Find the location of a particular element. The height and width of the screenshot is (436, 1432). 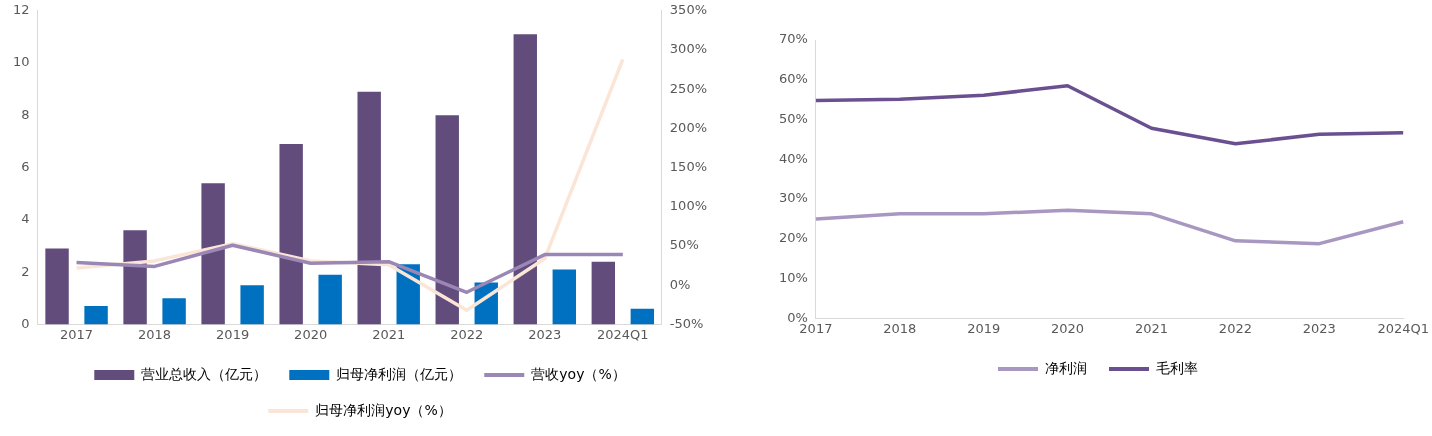

y2-tick-label: -50% is located at coordinates (686, 323).